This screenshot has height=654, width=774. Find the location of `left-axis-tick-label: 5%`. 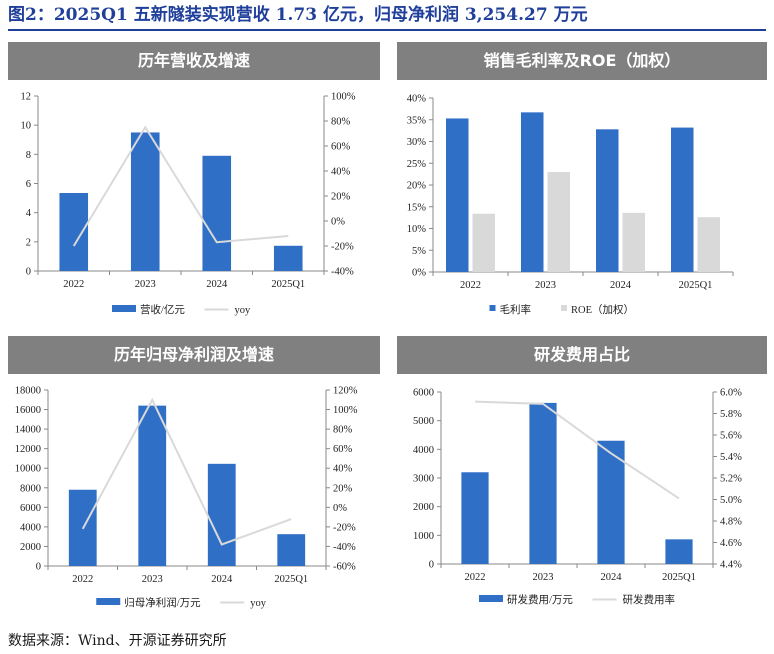

left-axis-tick-label: 5% is located at coordinates (419, 251).